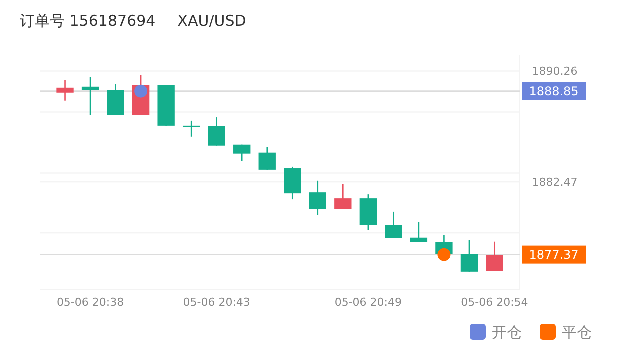  Describe the element at coordinates (577, 332) in the screenshot. I see `legend-label: 平仓` at that location.